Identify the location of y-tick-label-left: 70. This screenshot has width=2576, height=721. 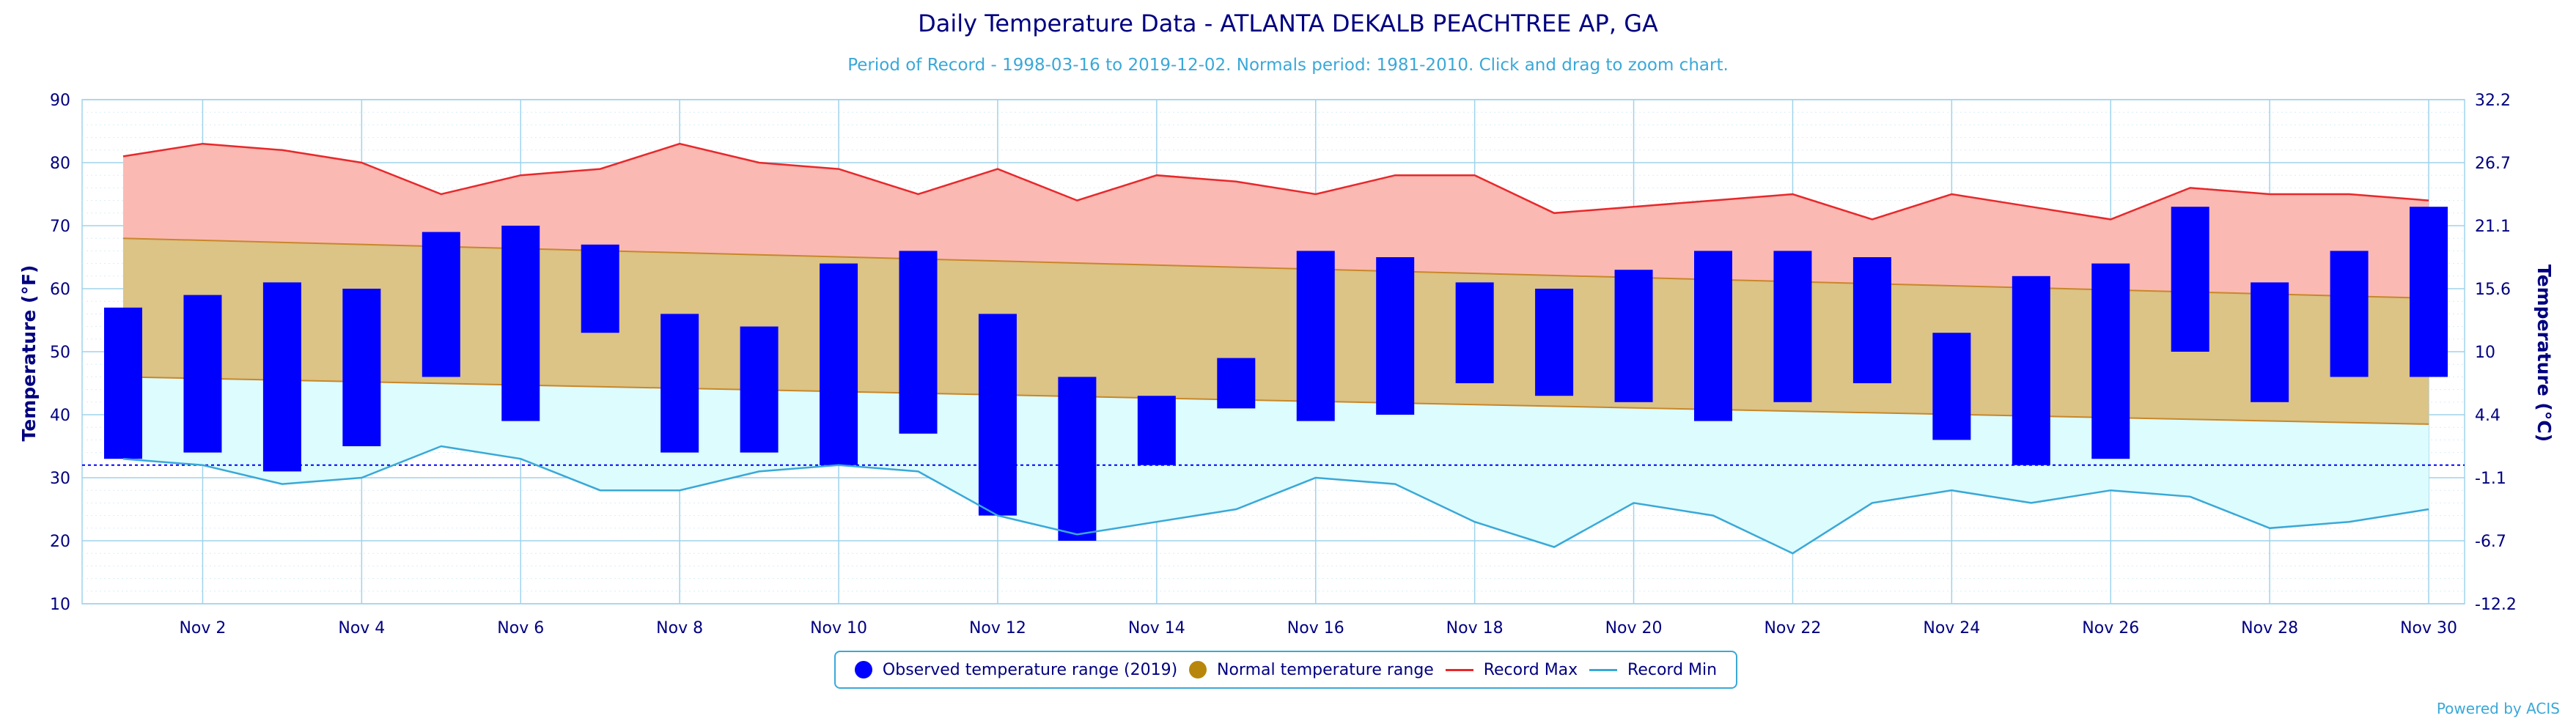
(60, 227).